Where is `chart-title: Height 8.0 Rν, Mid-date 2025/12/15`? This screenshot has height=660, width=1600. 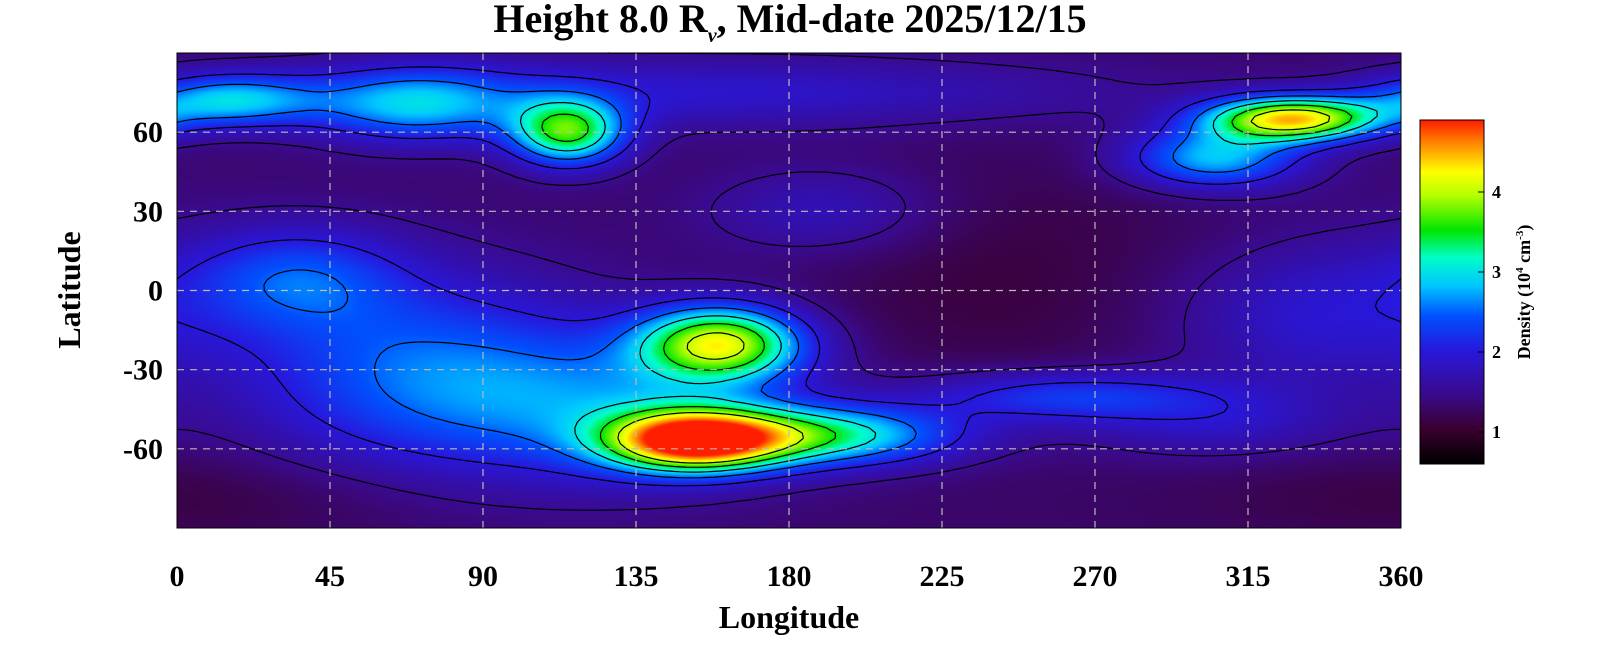
chart-title: Height 8.0 Rν, Mid-date 2025/12/15 is located at coordinates (789, 23).